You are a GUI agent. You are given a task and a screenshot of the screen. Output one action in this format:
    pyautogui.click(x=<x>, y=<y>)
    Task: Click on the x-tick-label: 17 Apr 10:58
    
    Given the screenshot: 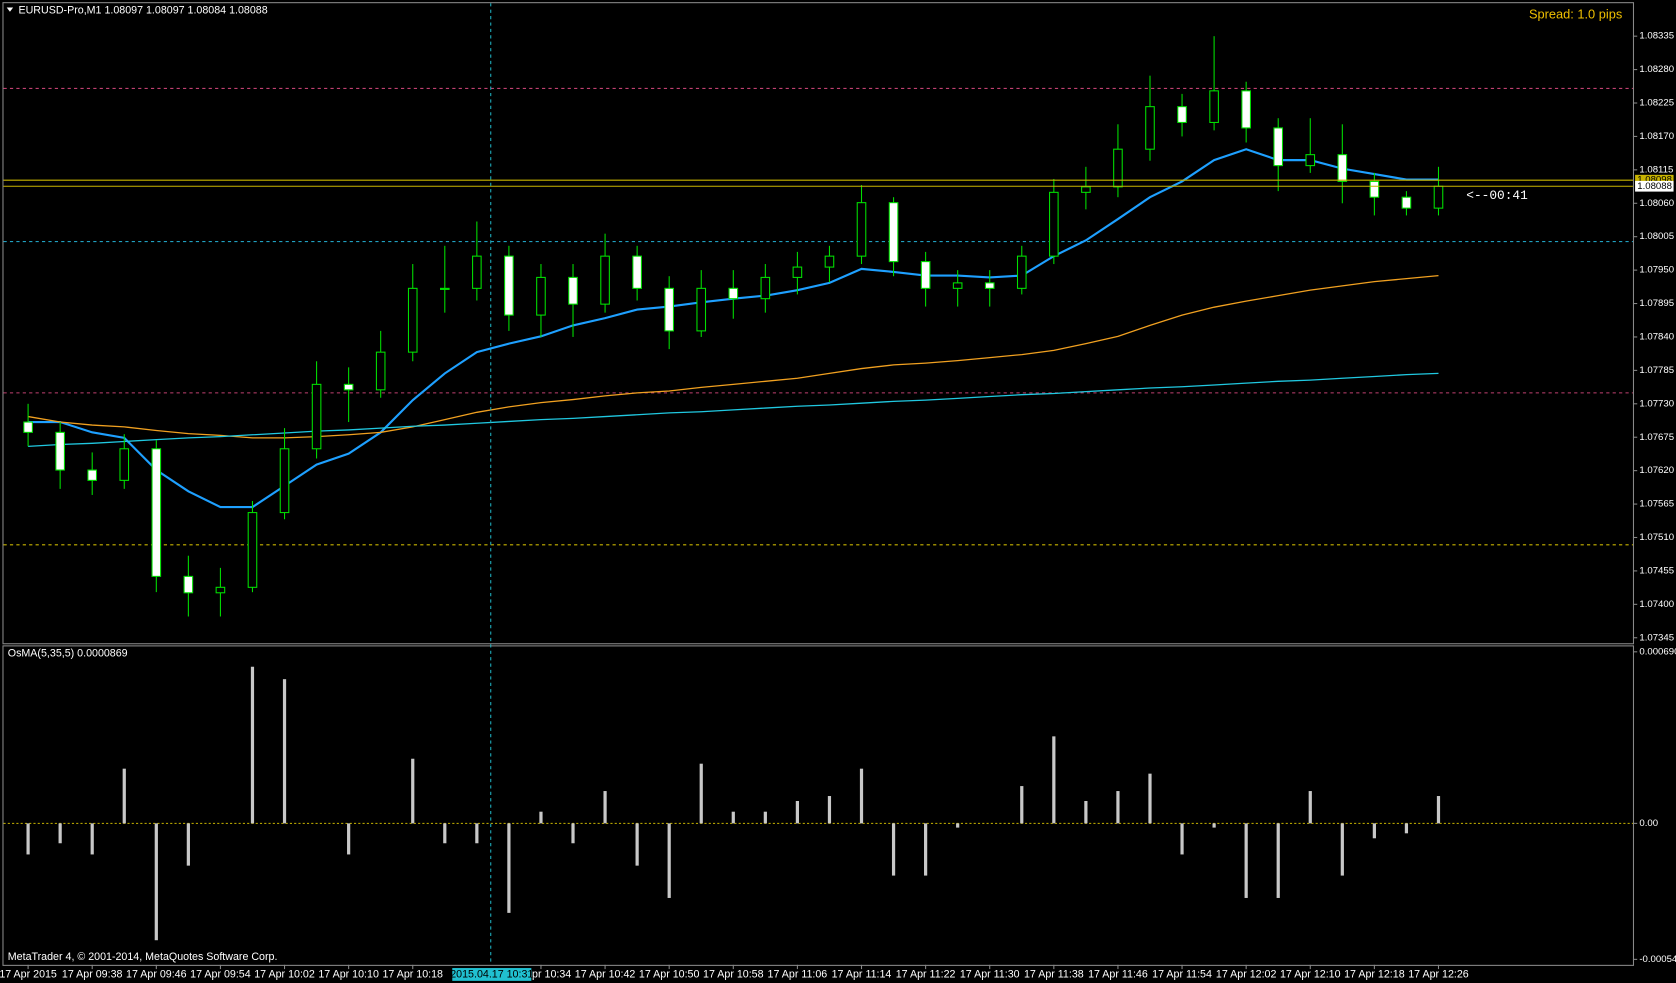 What is the action you would take?
    pyautogui.click(x=733, y=974)
    